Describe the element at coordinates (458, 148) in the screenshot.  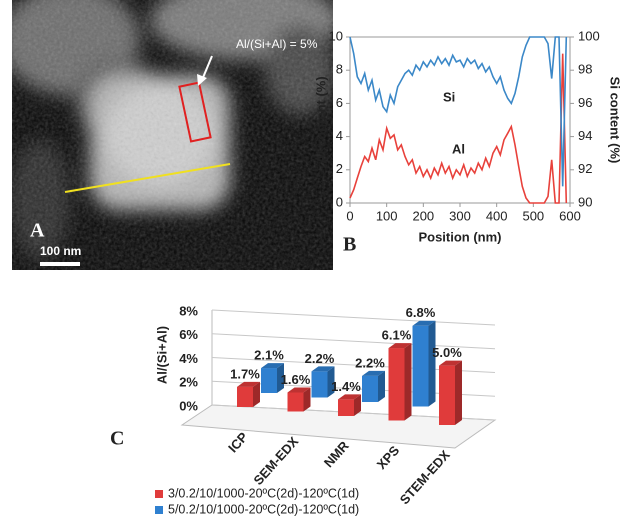
I see `series-label: Al` at that location.